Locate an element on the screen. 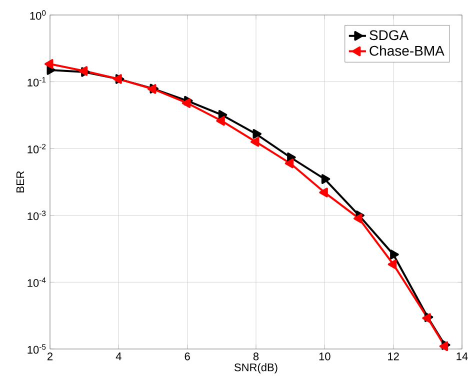 This screenshot has height=387, width=474. x-tick-label: 12 is located at coordinates (393, 356).